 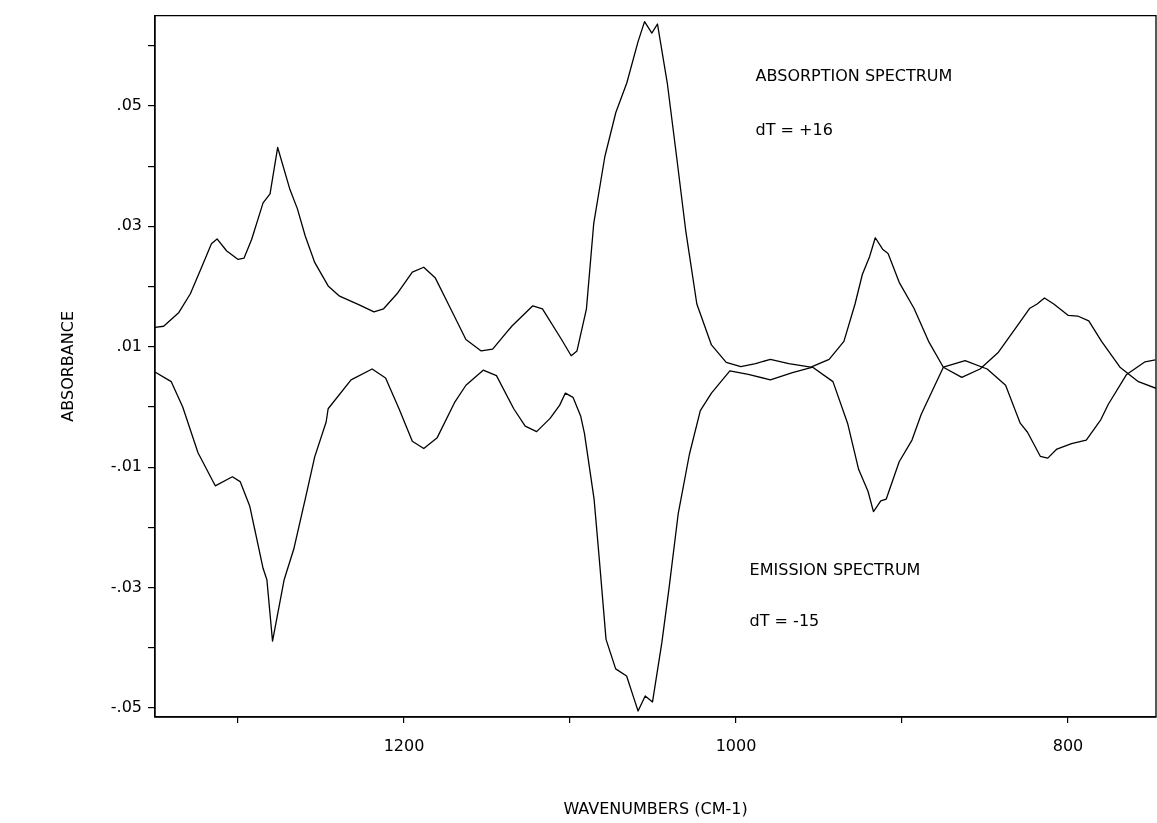 I want to click on y-tick-label: -.05, so click(x=126, y=707).